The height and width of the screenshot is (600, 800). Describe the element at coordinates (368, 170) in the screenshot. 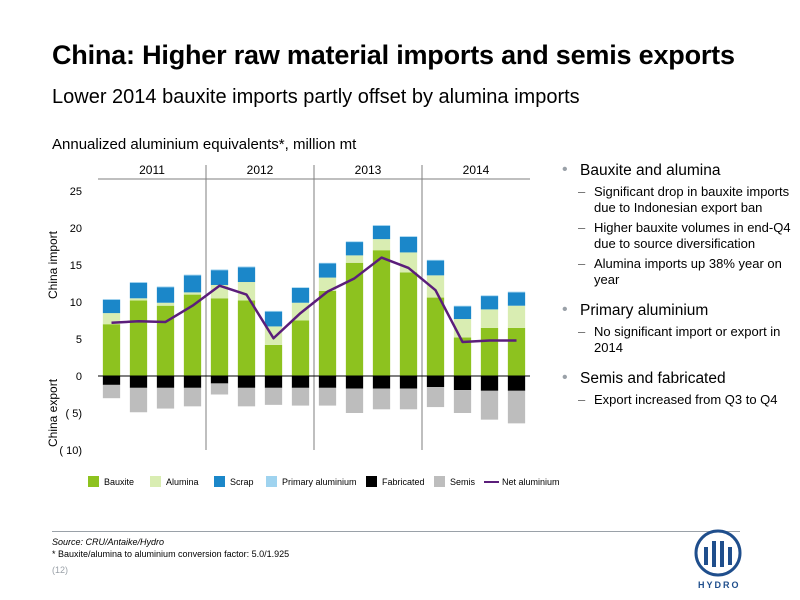

I see `year-label: 2013` at that location.